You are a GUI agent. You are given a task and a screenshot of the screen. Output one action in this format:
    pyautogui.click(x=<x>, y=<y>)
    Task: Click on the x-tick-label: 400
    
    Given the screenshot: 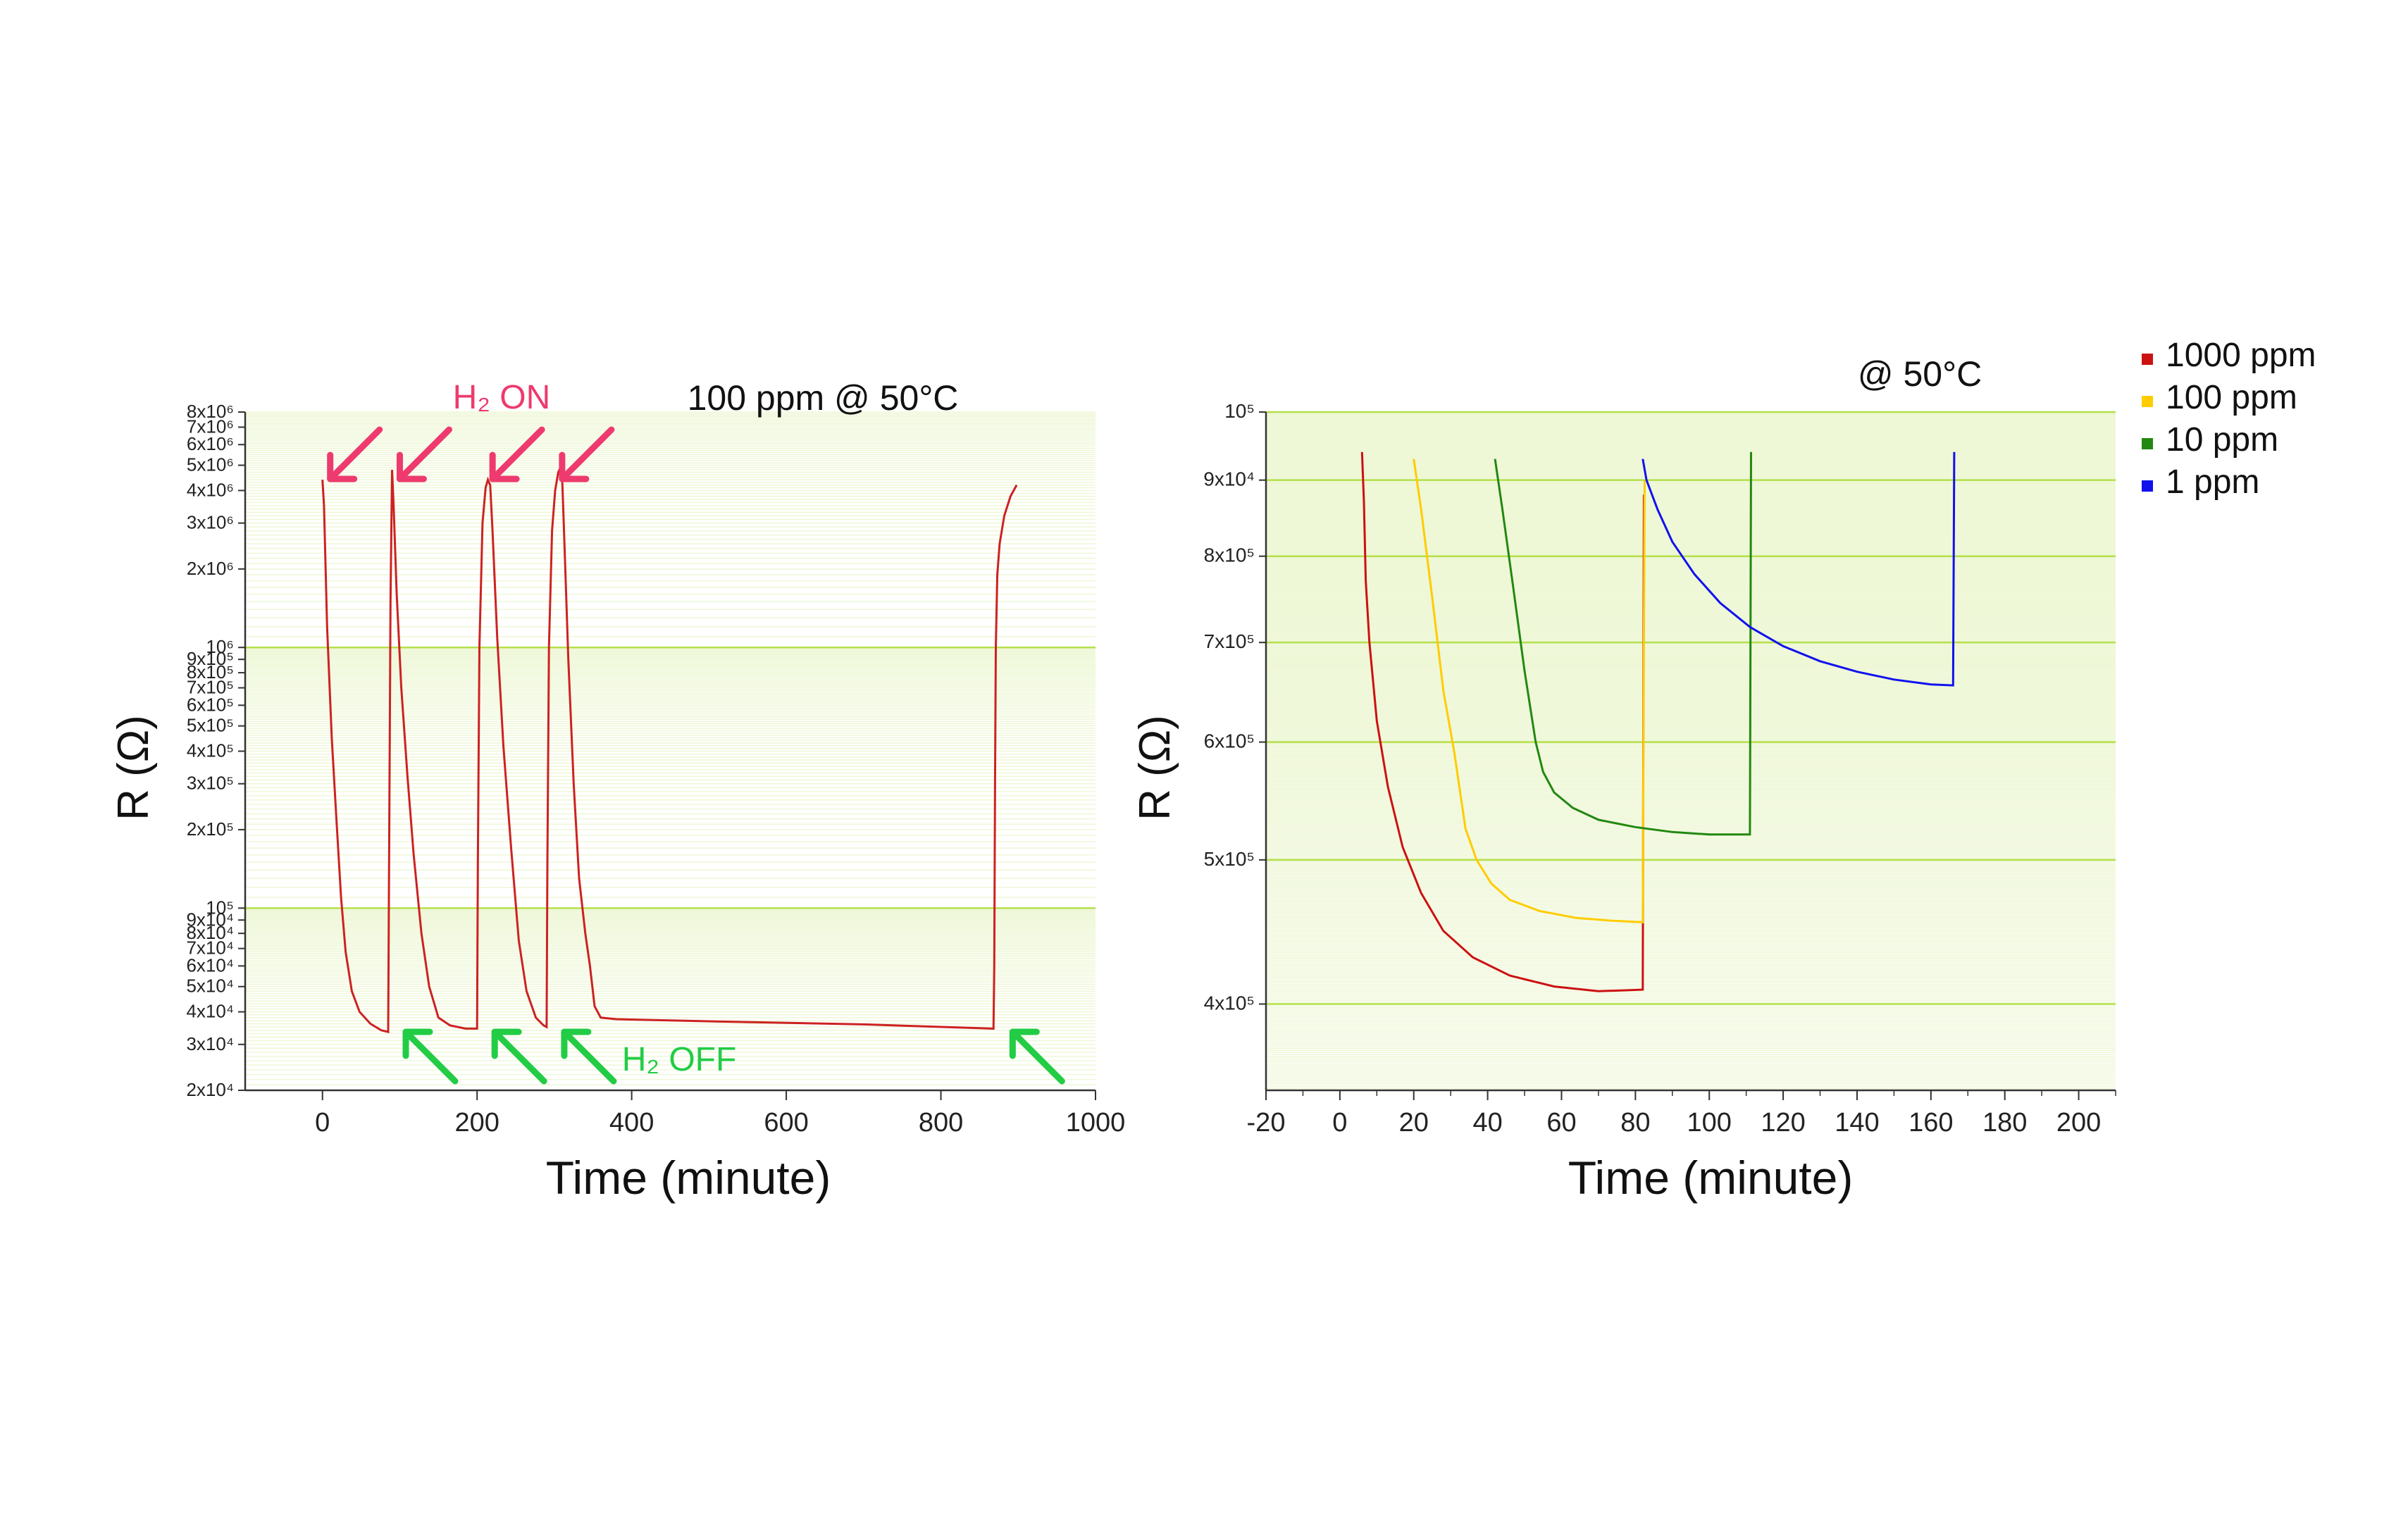 What is the action you would take?
    pyautogui.click(x=632, y=1123)
    